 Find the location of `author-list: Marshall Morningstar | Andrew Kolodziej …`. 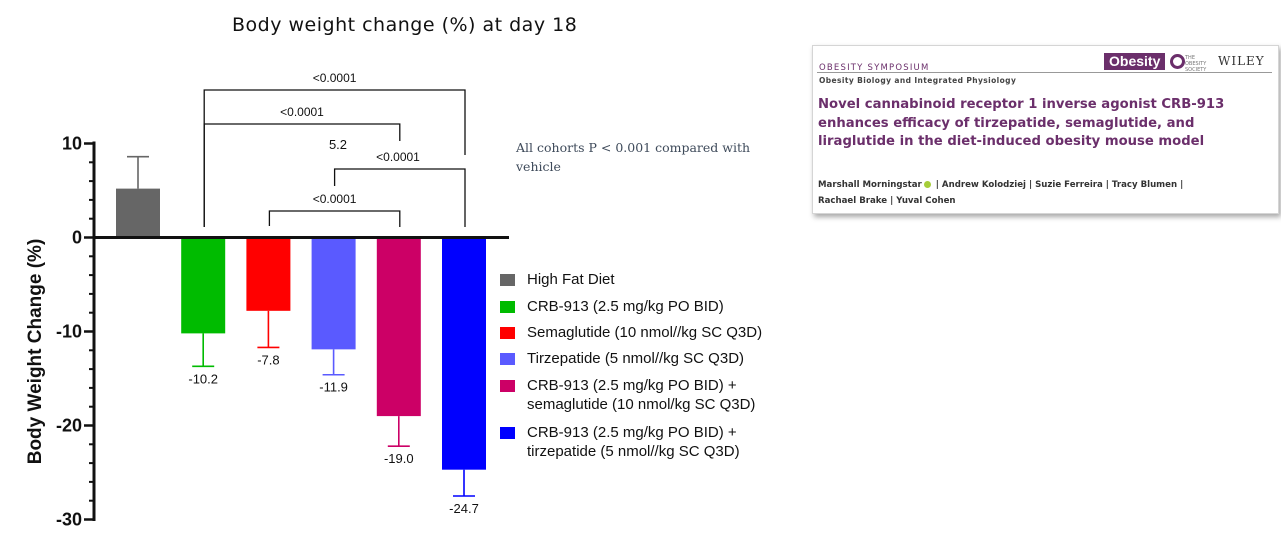

author-list: Marshall Morningstar | Andrew Kolodziej … is located at coordinates (1043, 193).